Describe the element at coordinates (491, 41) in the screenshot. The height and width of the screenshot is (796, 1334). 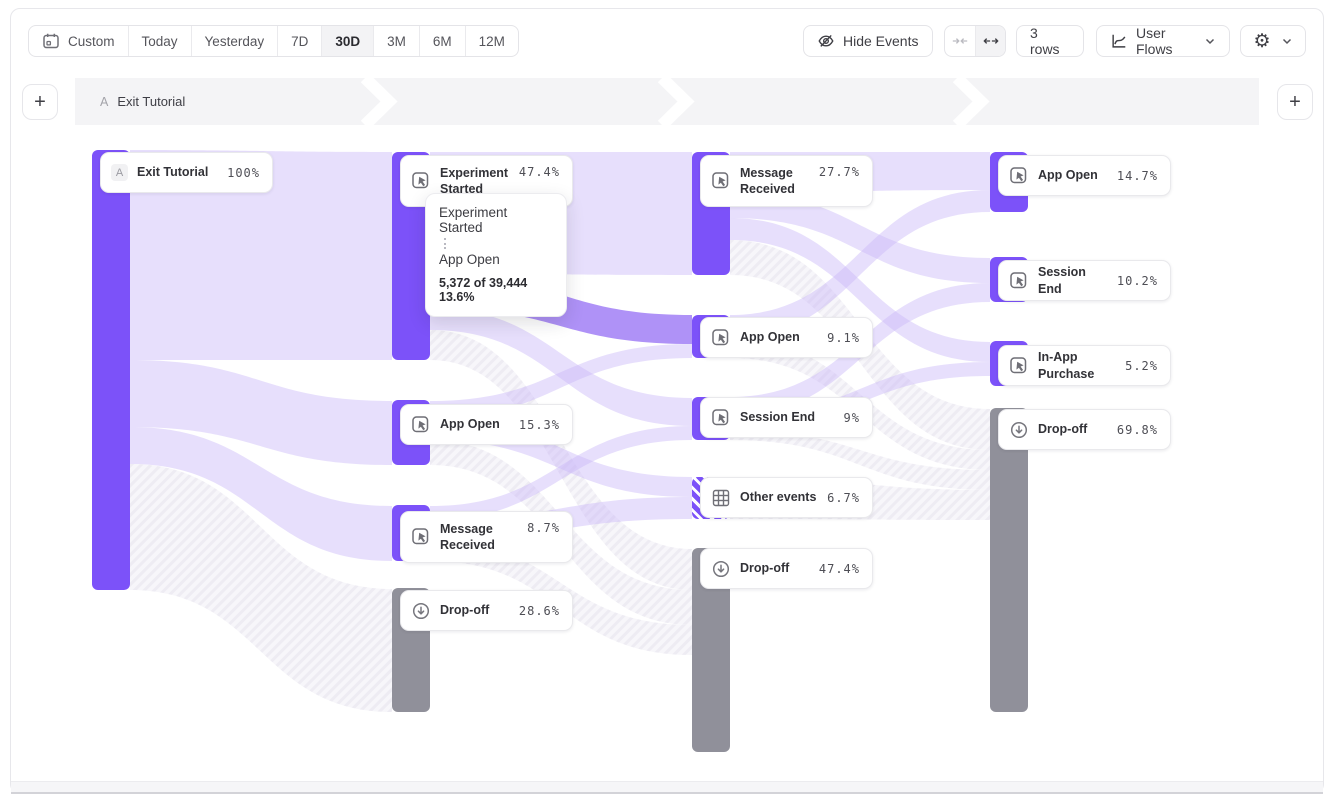
I see `date-range-12m: 12M` at that location.